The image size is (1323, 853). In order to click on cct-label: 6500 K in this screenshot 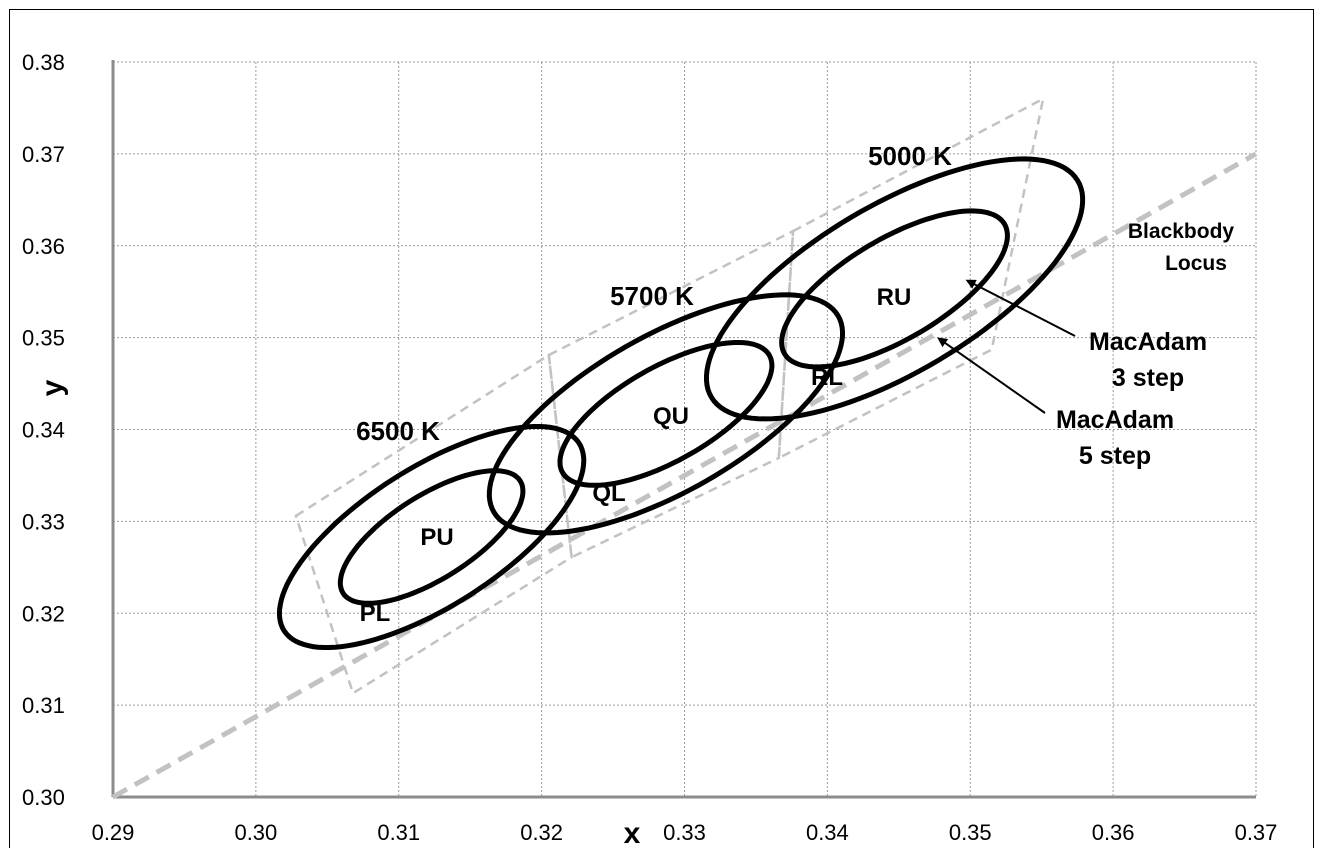, I will do `click(398, 431)`.